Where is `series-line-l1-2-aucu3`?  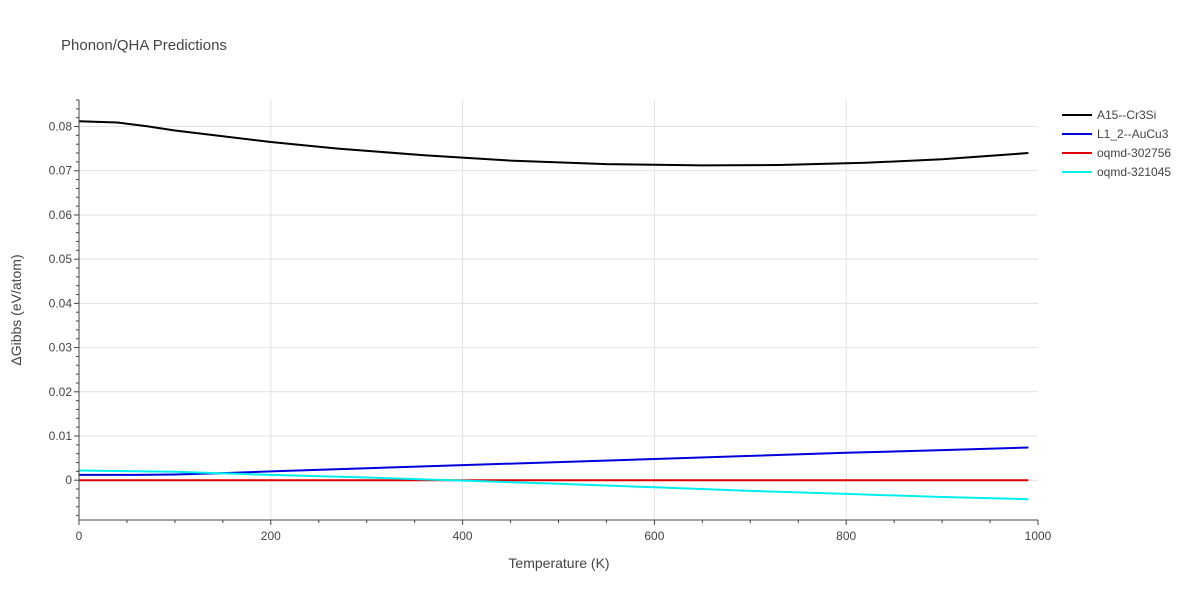 series-line-l1-2-aucu3 is located at coordinates (554, 461).